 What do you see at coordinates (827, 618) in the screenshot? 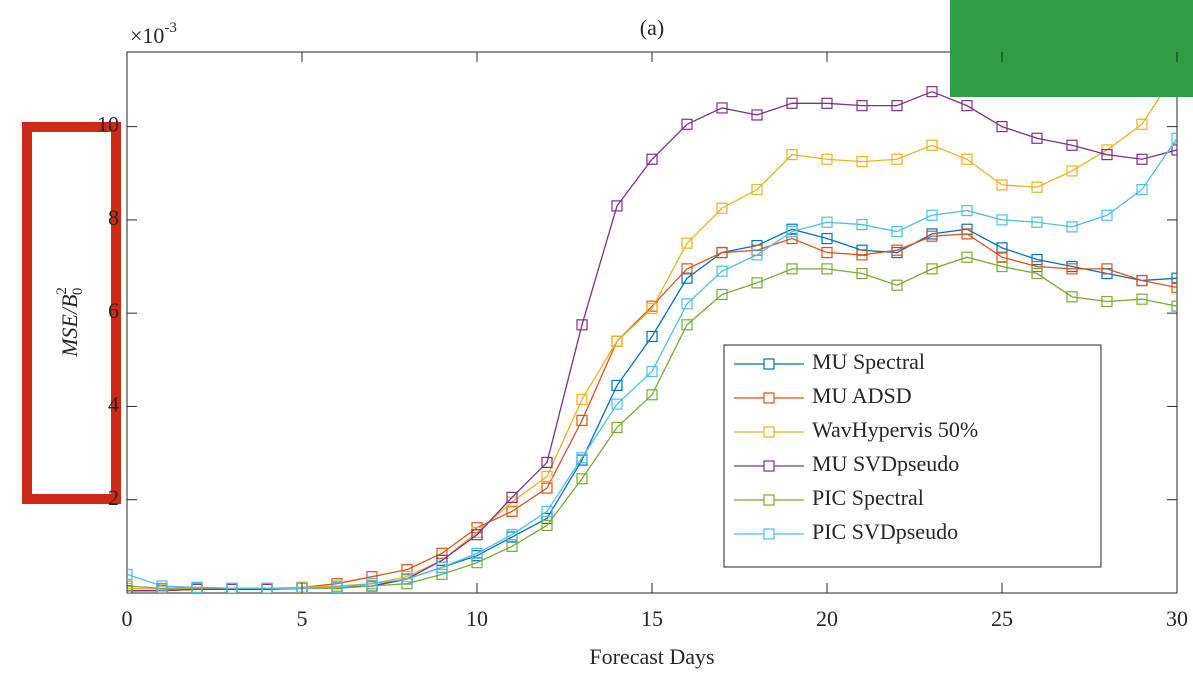
I see `x-tick-label: 20` at bounding box center [827, 618].